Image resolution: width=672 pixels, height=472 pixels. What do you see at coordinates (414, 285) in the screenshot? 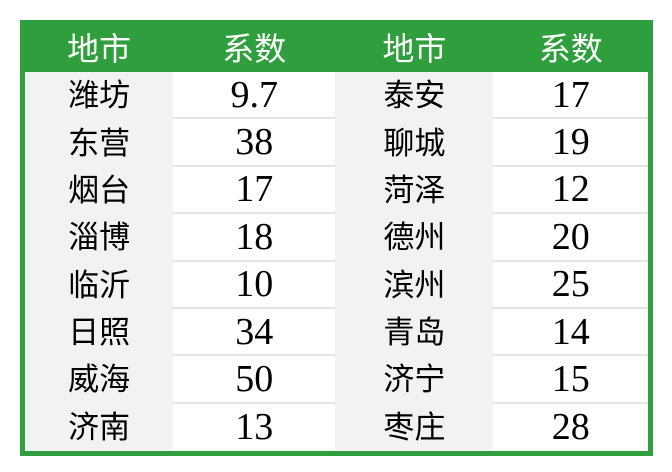
I see `city-cell: 滨州` at bounding box center [414, 285].